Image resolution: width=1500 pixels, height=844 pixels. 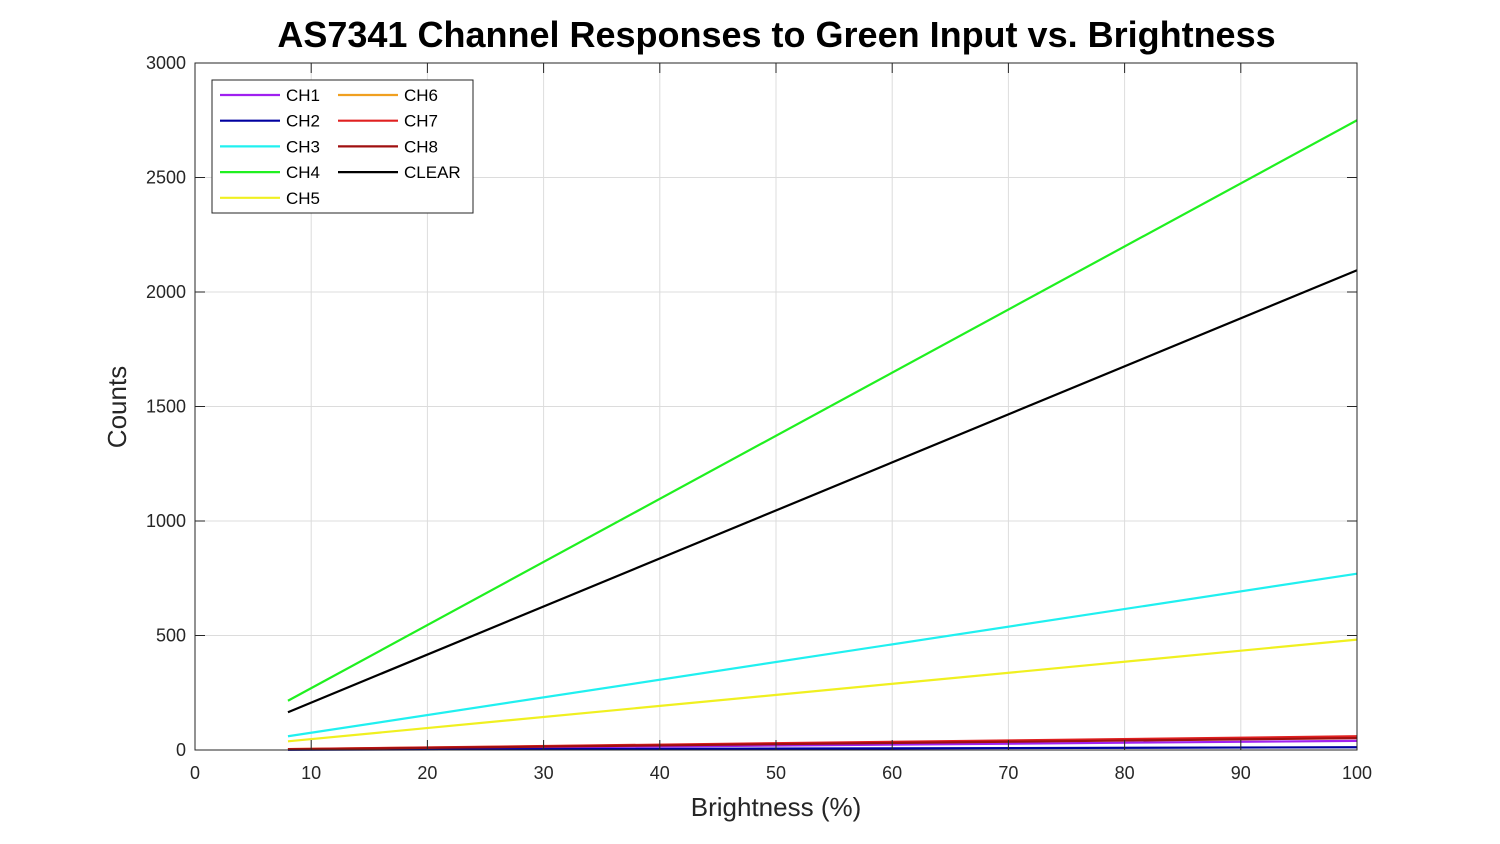 What do you see at coordinates (166, 407) in the screenshot?
I see `y-tick-label: 1500` at bounding box center [166, 407].